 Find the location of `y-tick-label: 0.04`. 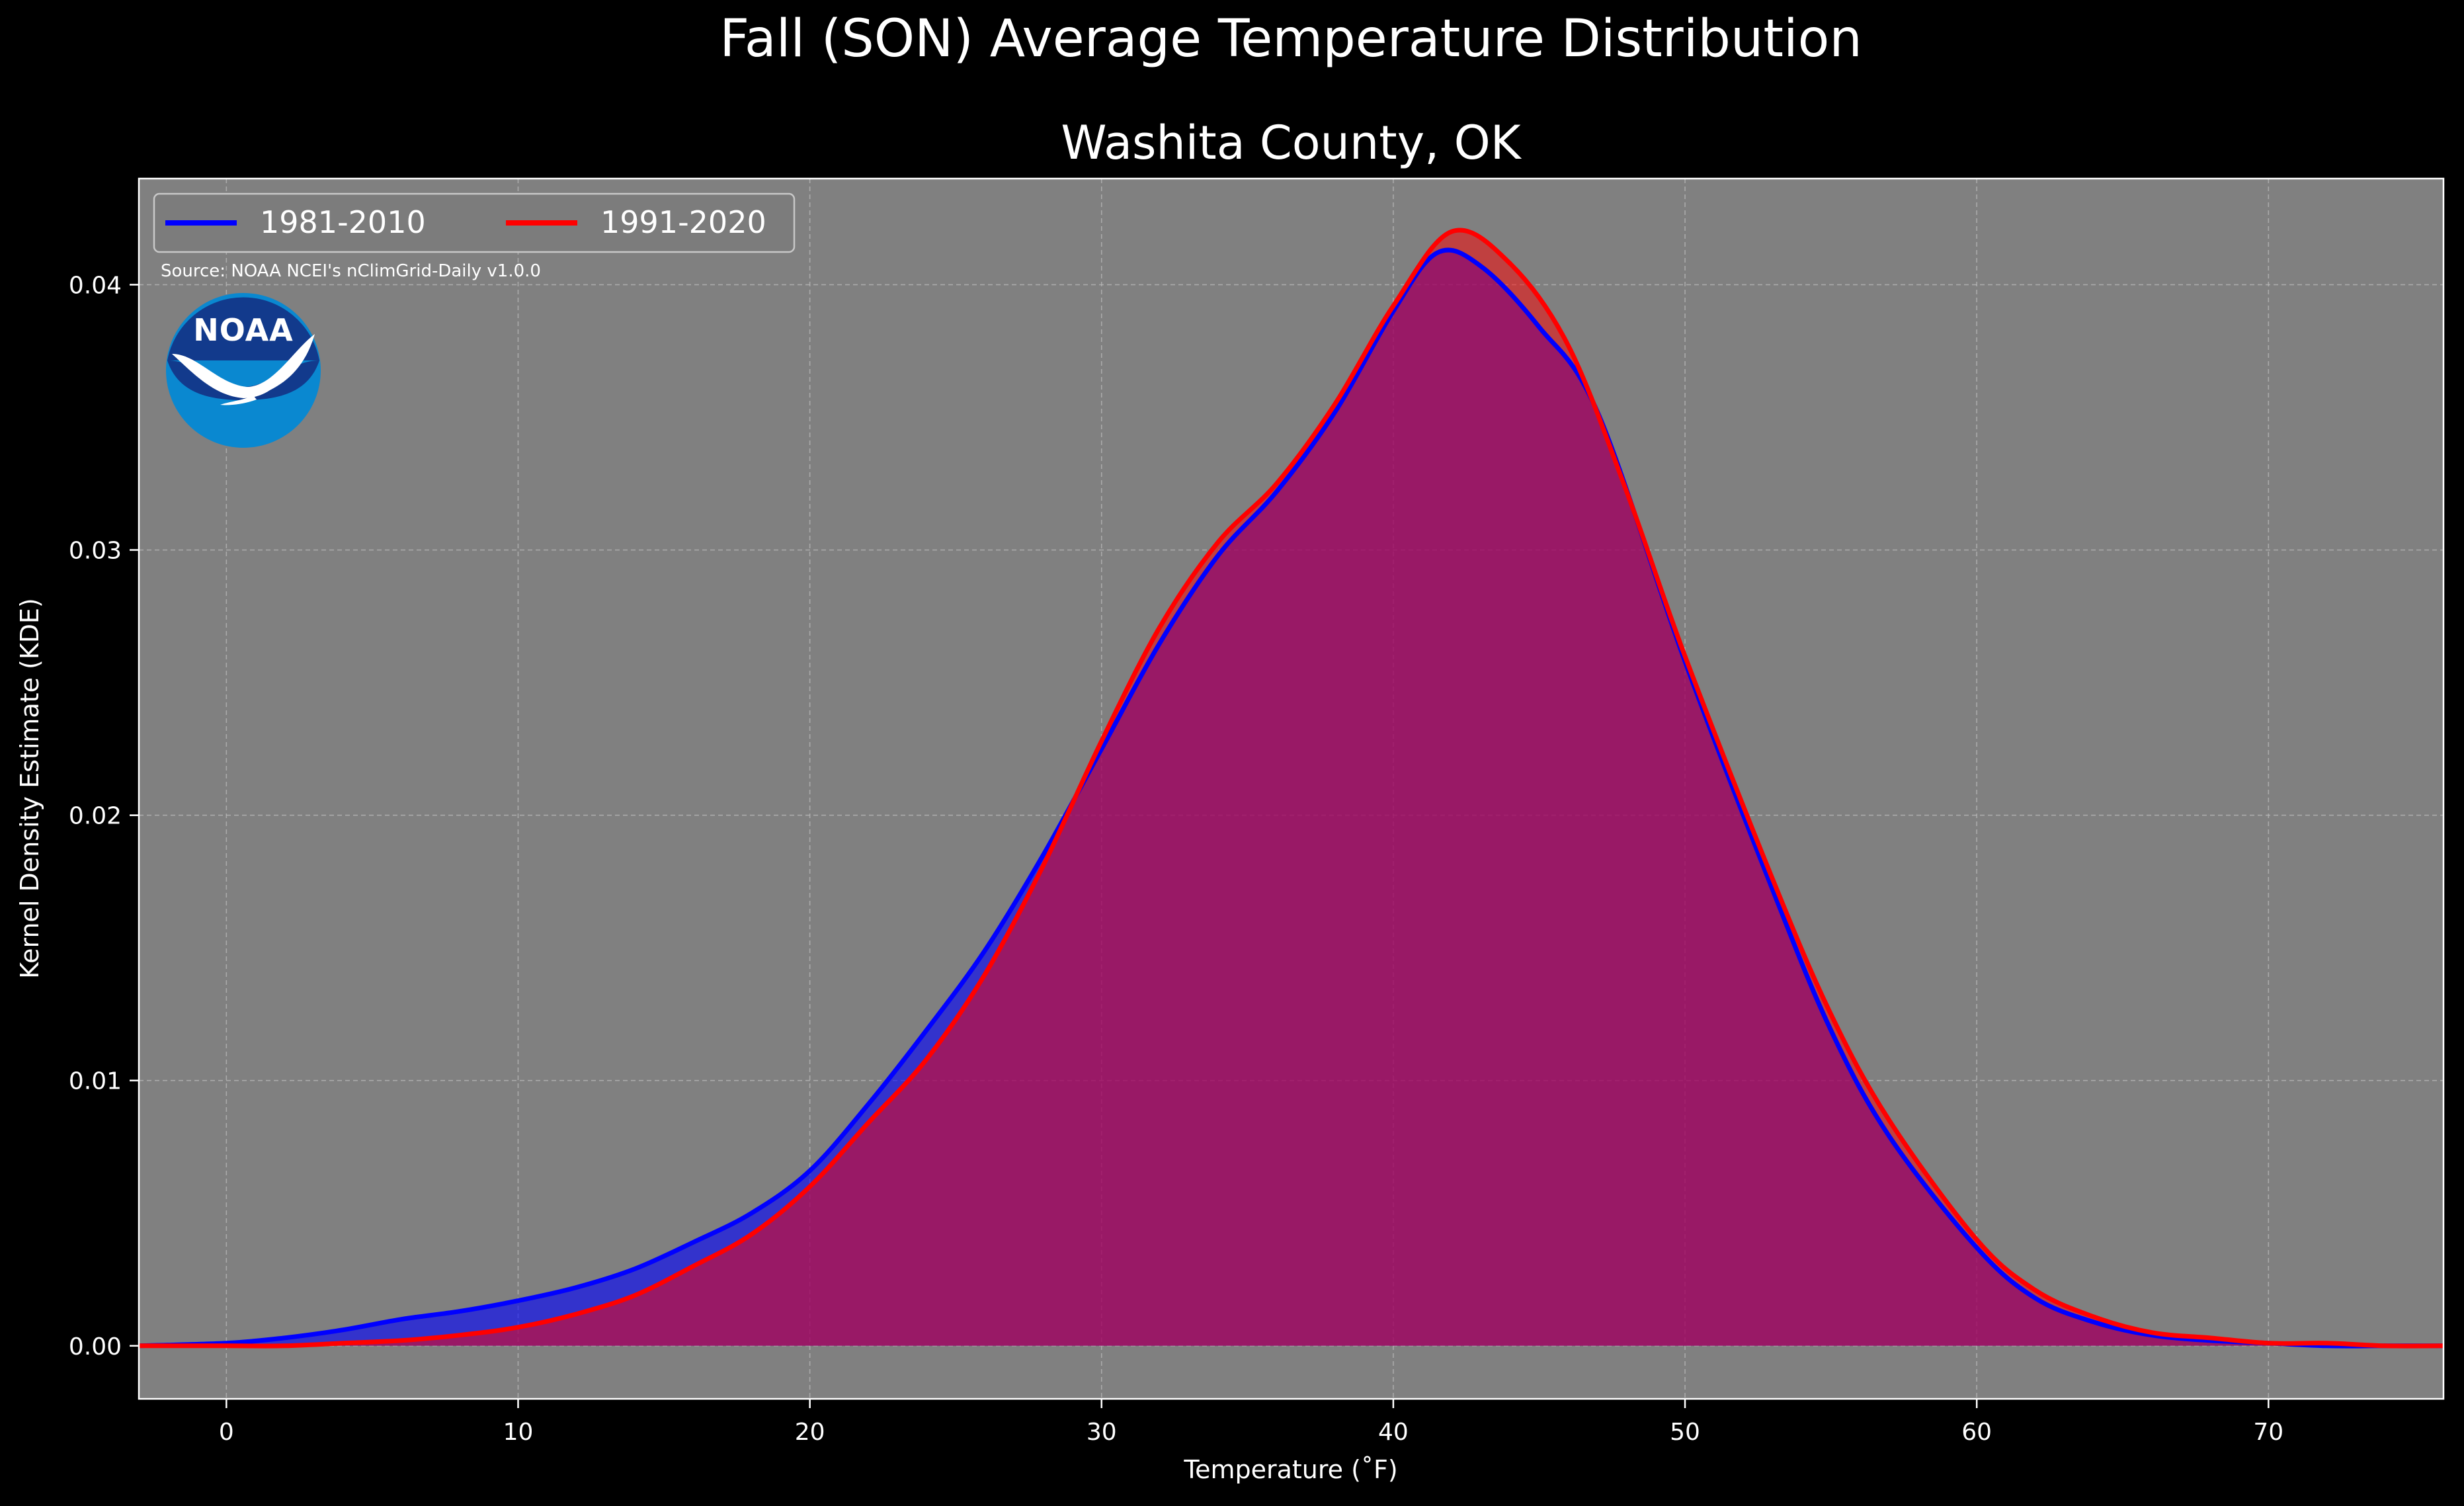

y-tick-label: 0.04 is located at coordinates (96, 285).